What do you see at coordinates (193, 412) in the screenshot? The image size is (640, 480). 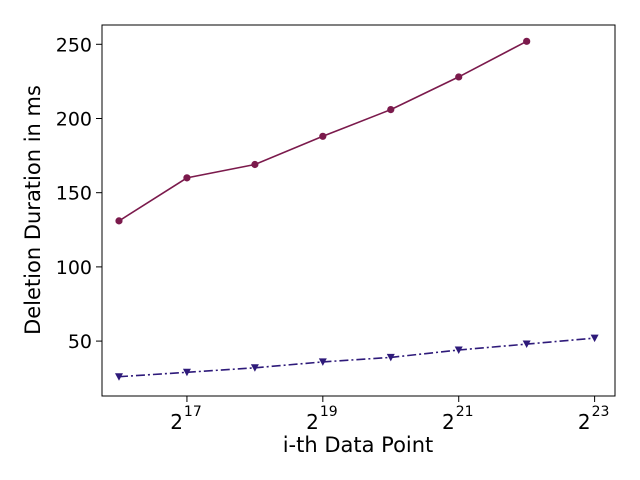 I see `x-tick-exponent: 17` at bounding box center [193, 412].